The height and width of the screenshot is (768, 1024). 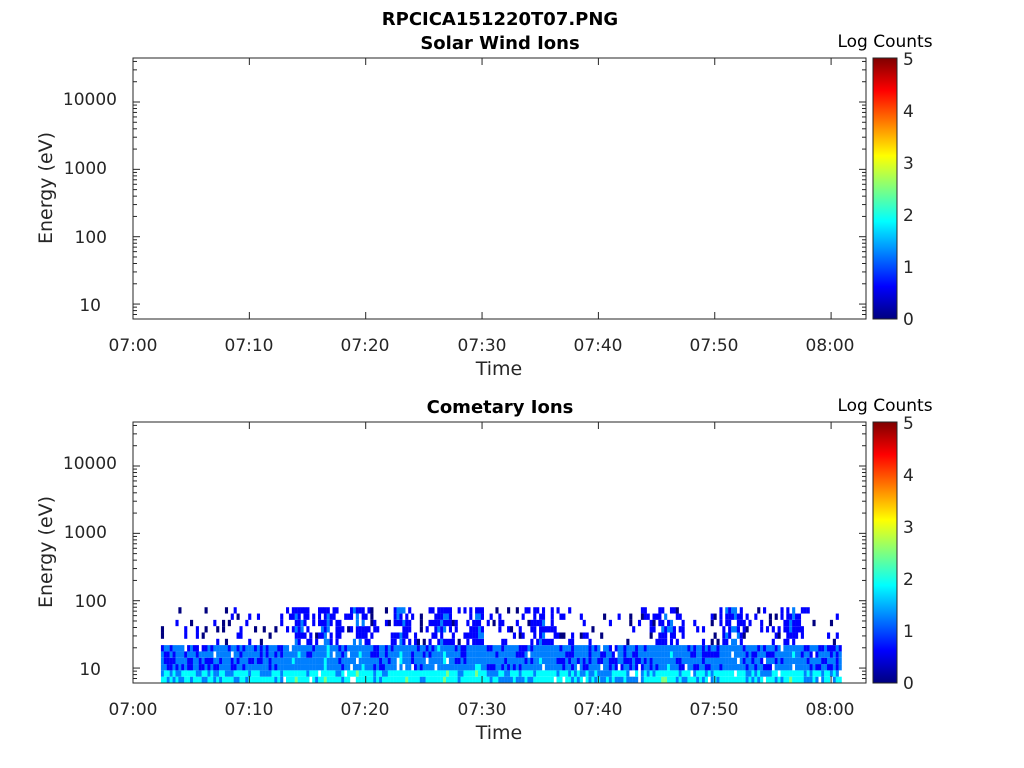 What do you see at coordinates (908, 632) in the screenshot?
I see `colorbar-tick-label: 1` at bounding box center [908, 632].